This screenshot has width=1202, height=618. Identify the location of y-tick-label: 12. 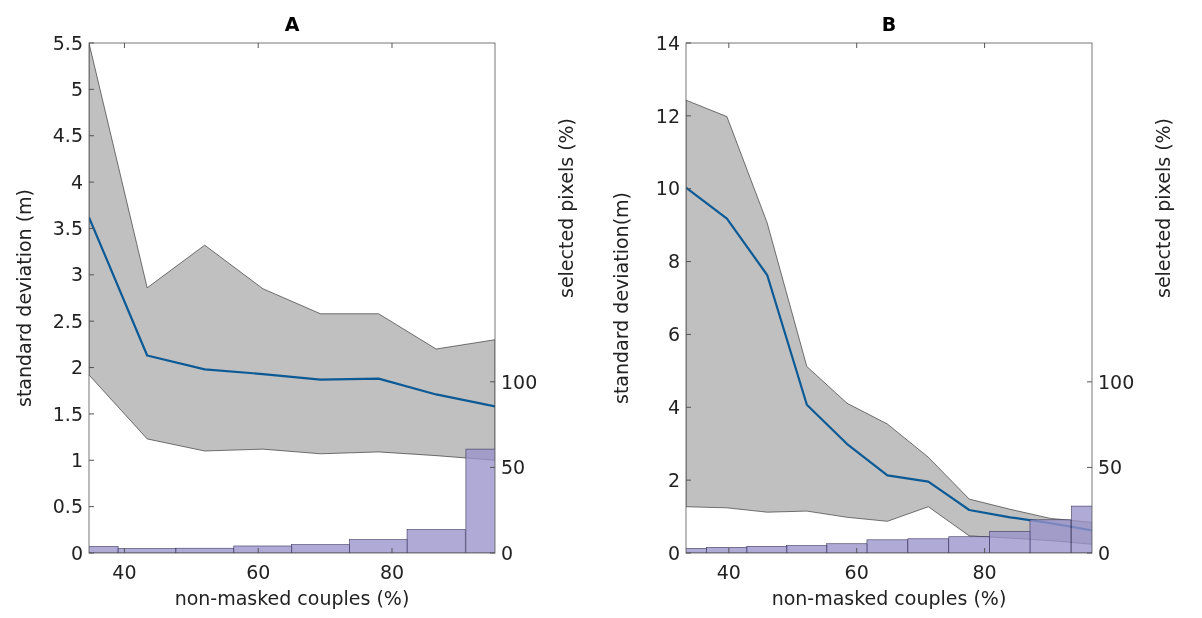
(667, 115).